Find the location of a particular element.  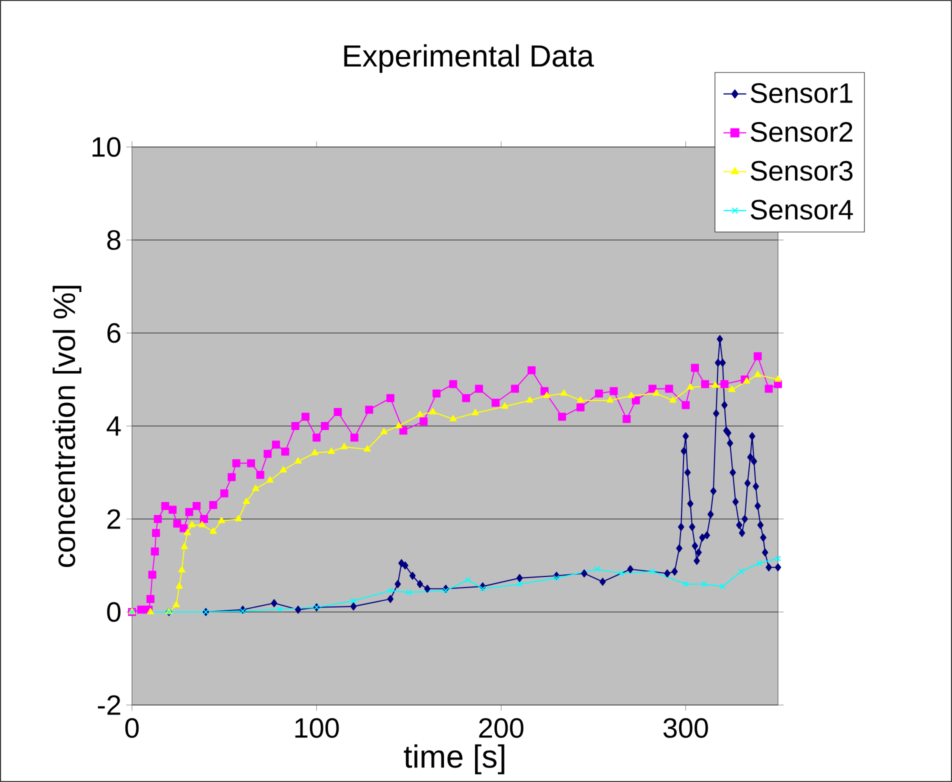

x-tick-label: 300 is located at coordinates (685, 728).